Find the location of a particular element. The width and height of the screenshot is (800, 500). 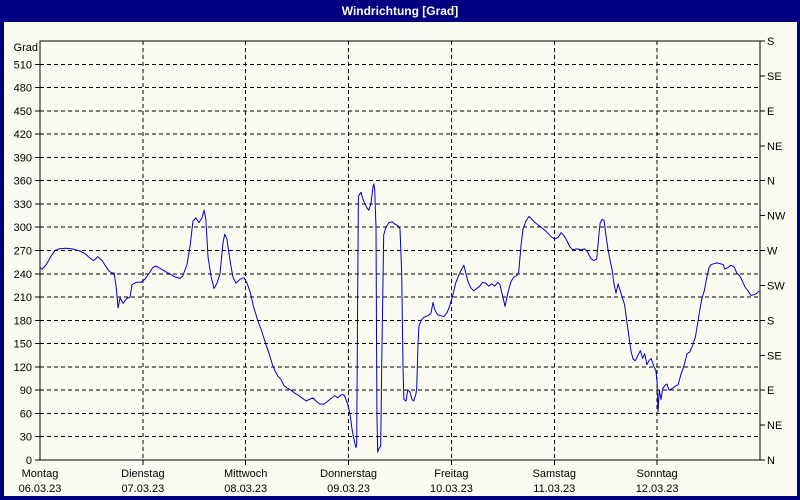

day-date-label: 12.03.23 is located at coordinates (657, 489).